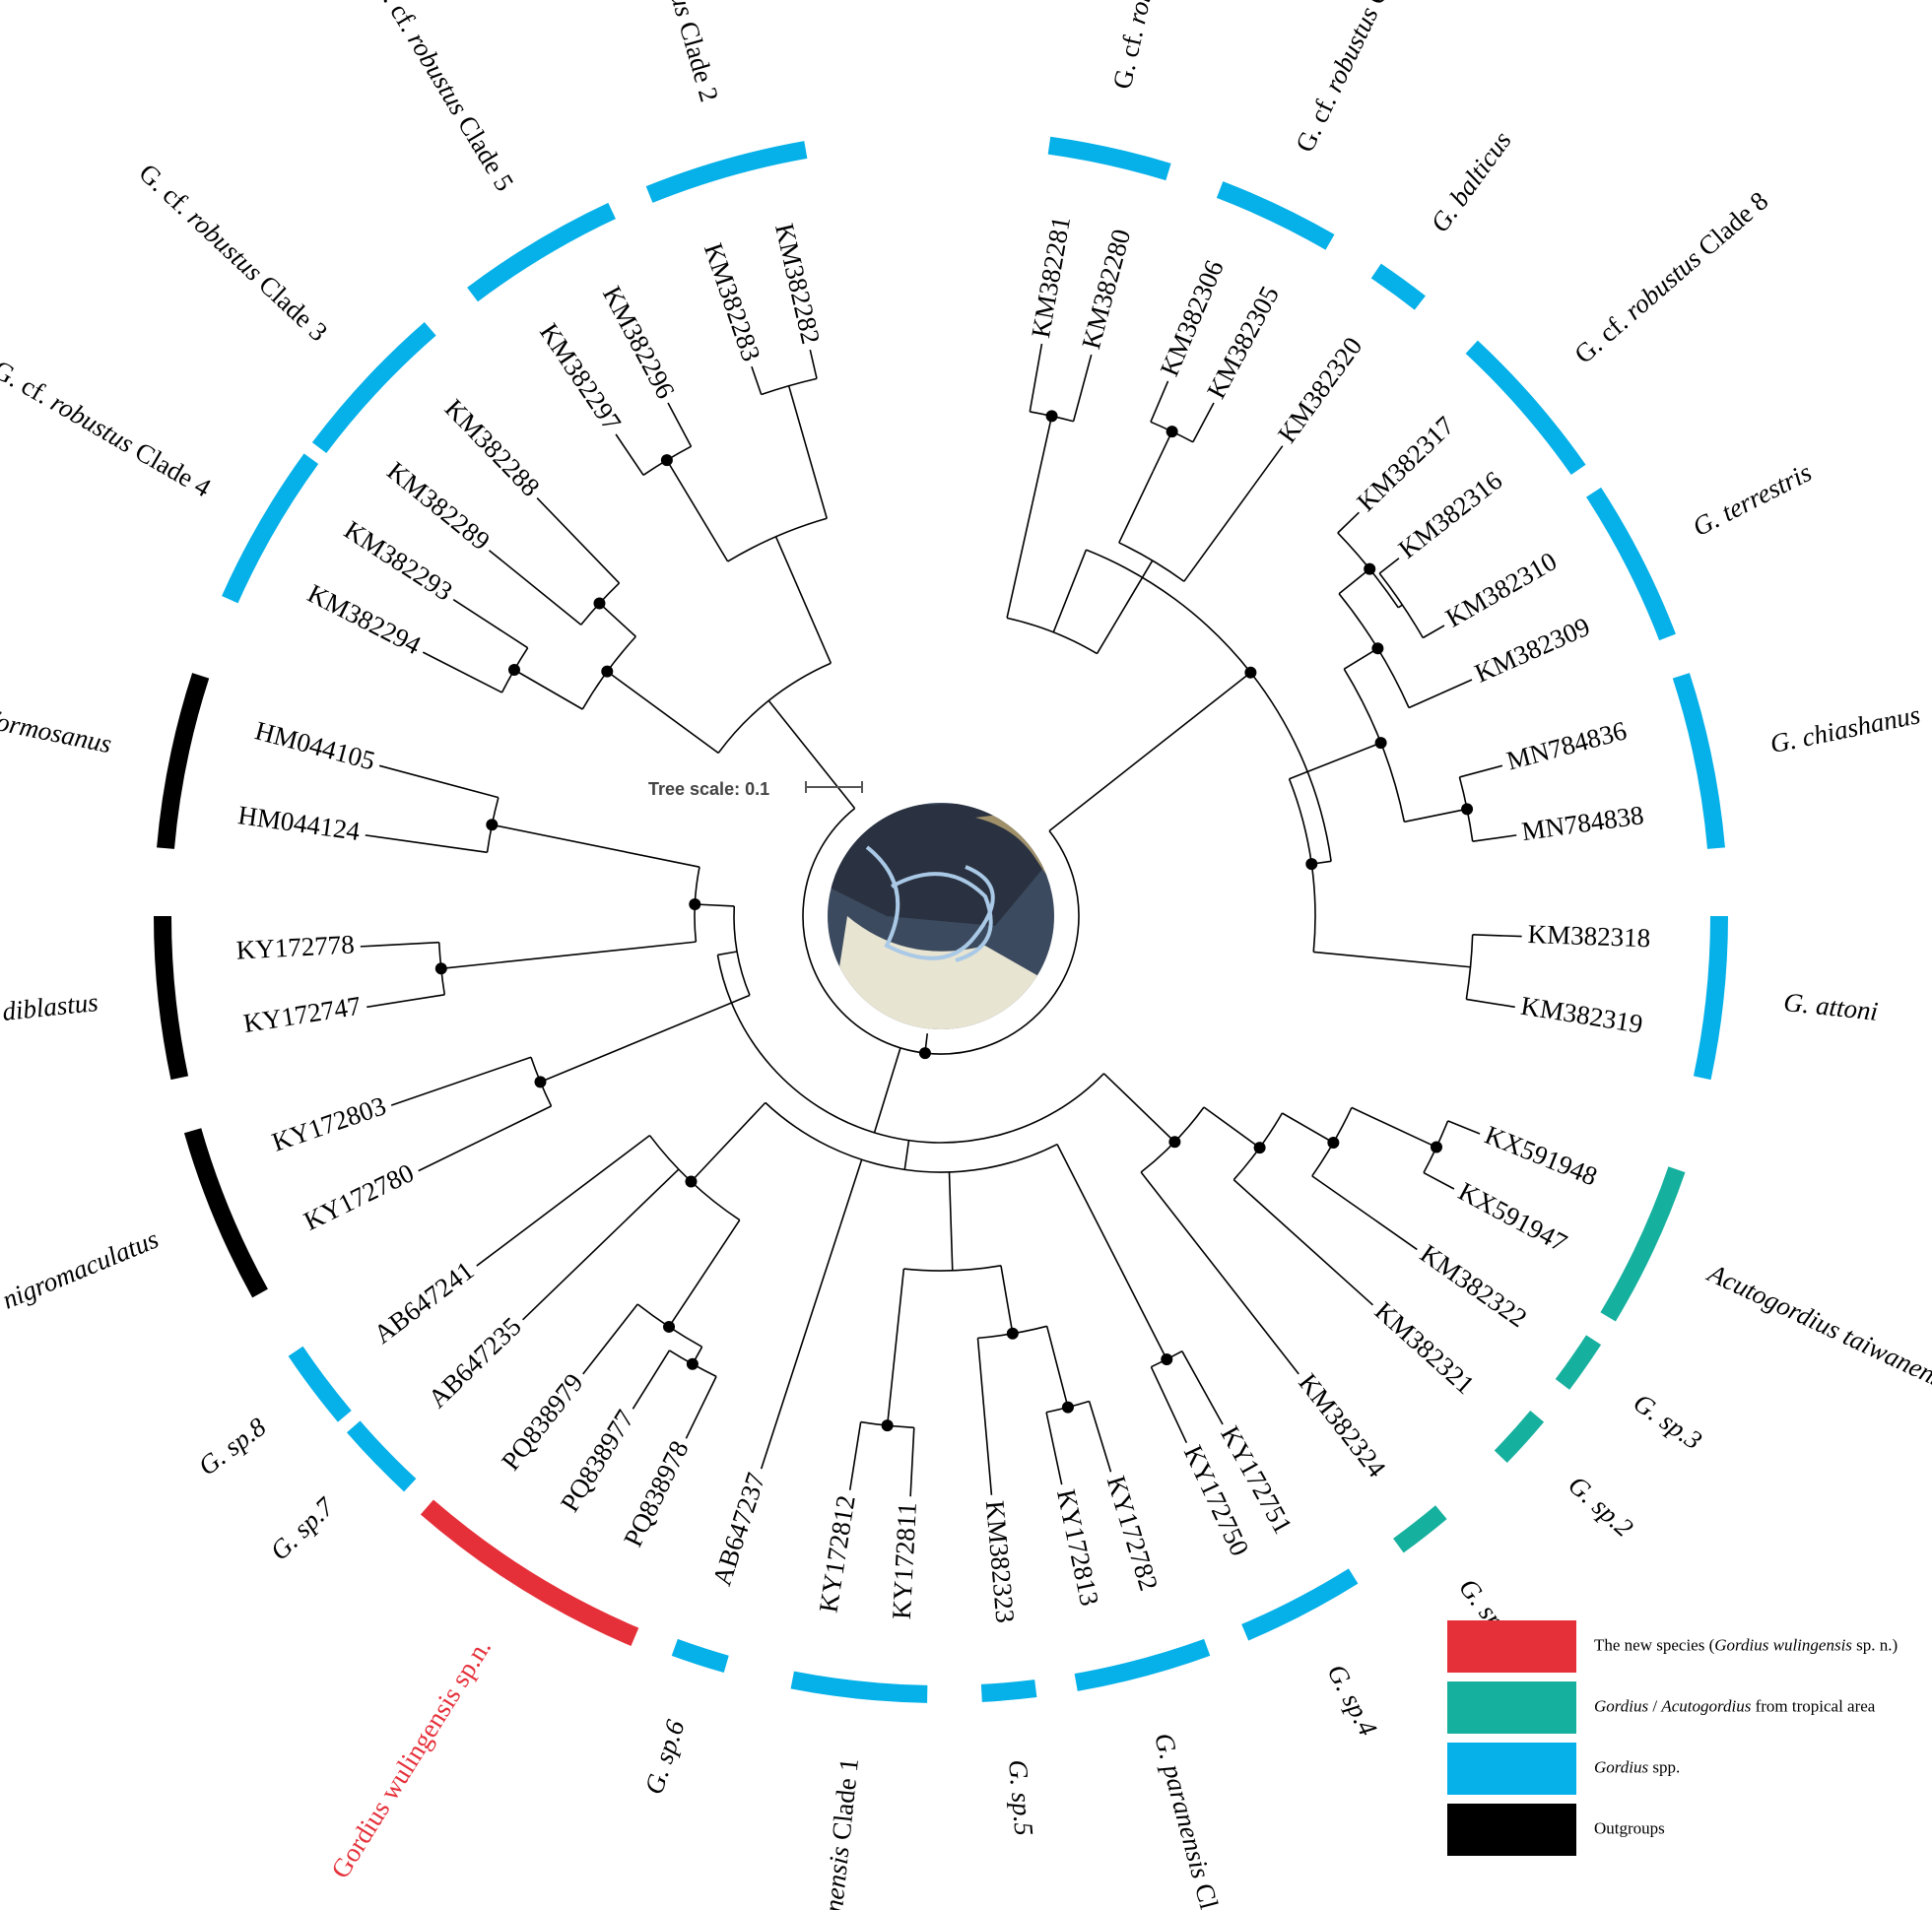 The image size is (1932, 1910). What do you see at coordinates (359, 1196) in the screenshot?
I see `leaf-label: KY172780` at bounding box center [359, 1196].